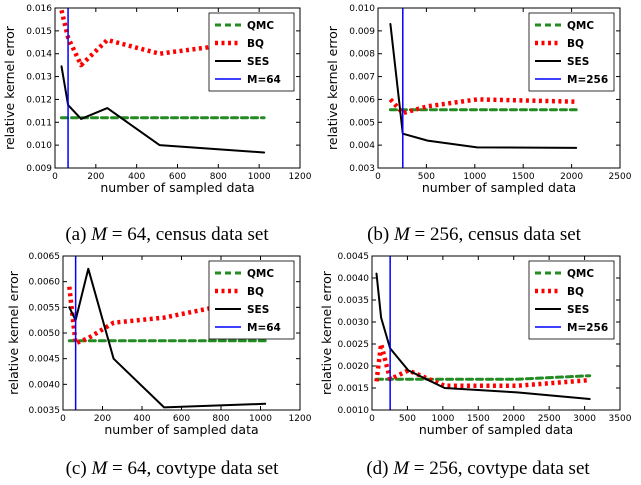  Describe the element at coordinates (354, 345) in the screenshot. I see `y-tick-label: 0.0025` at that location.